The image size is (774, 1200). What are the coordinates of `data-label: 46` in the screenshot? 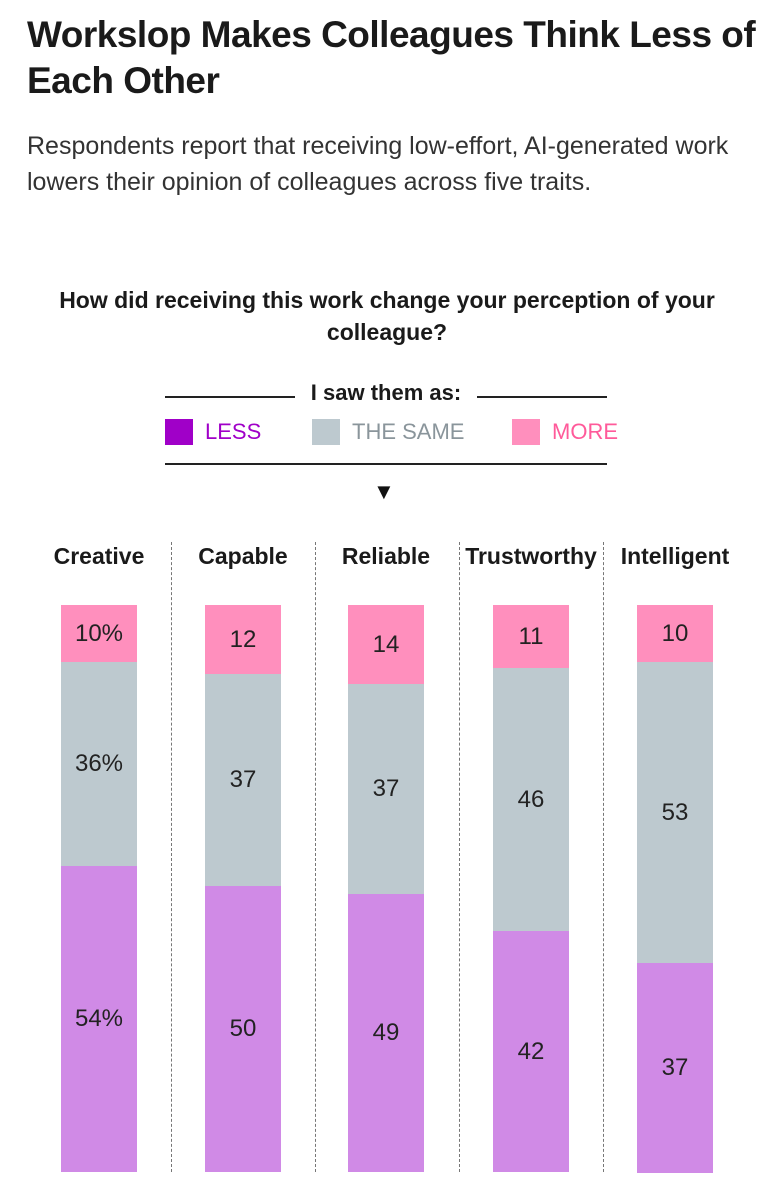 It's located at (531, 799).